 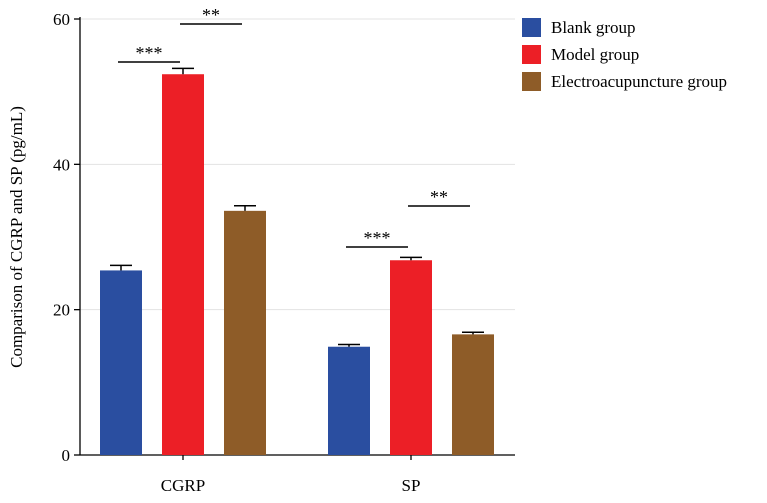 I want to click on x-tick-label: SP, so click(x=411, y=485).